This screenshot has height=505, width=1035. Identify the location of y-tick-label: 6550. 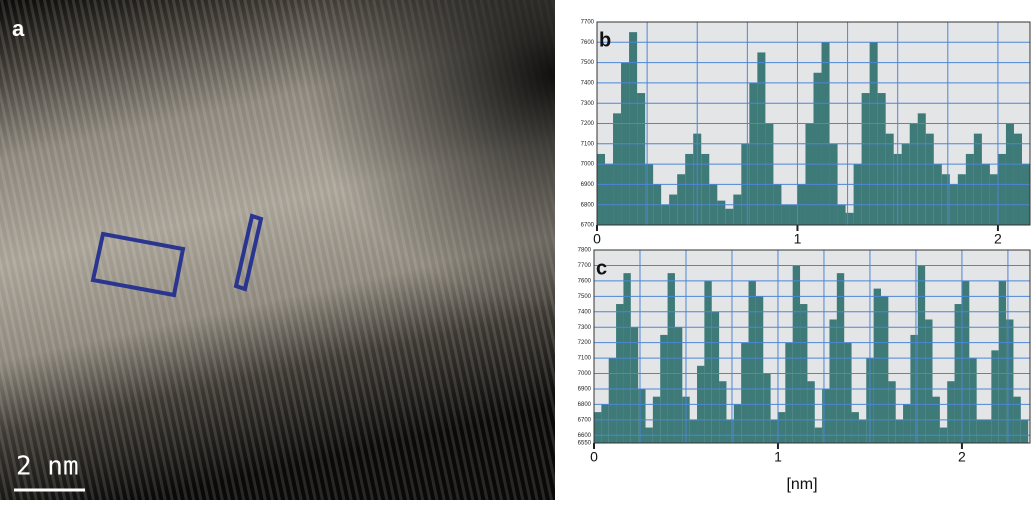
(585, 444).